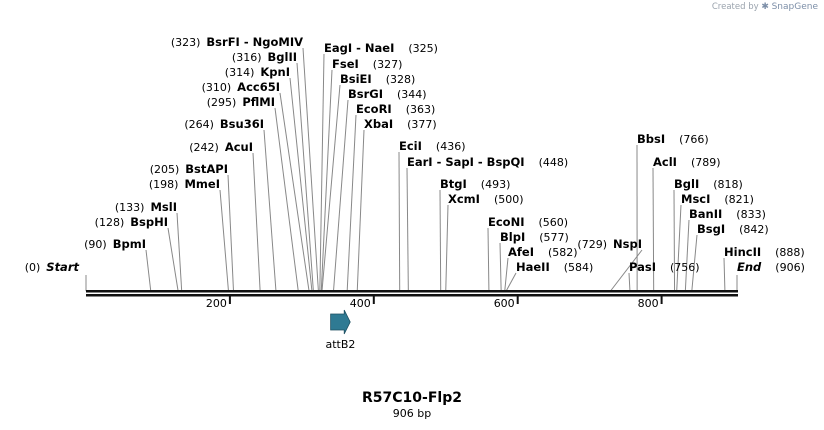 This screenshot has width=824, height=430. I want to click on site-name: BlpI, so click(512, 237).